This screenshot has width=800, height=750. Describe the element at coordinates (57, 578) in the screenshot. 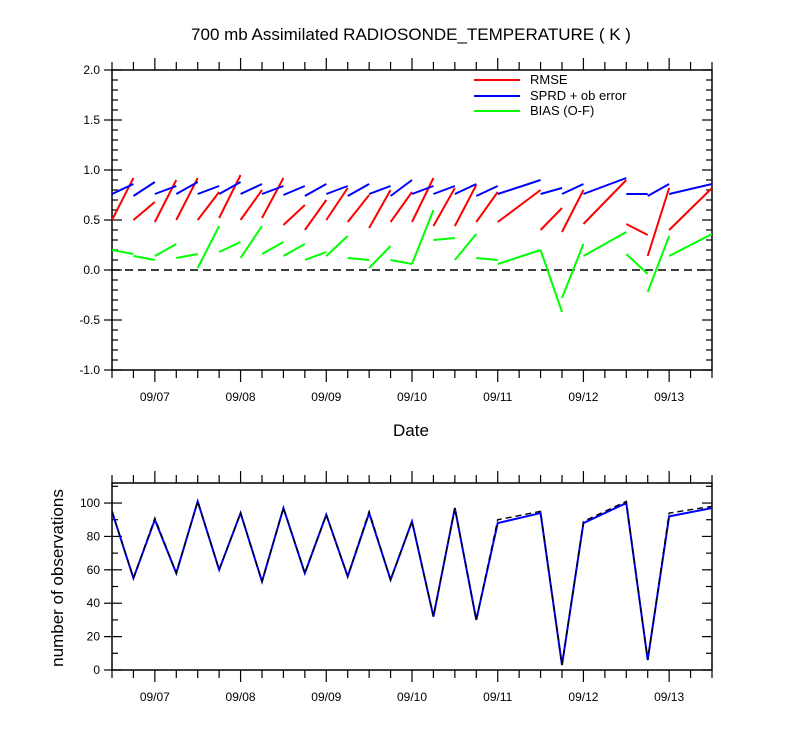

I see `y-axis-title-observations: number of observations` at that location.